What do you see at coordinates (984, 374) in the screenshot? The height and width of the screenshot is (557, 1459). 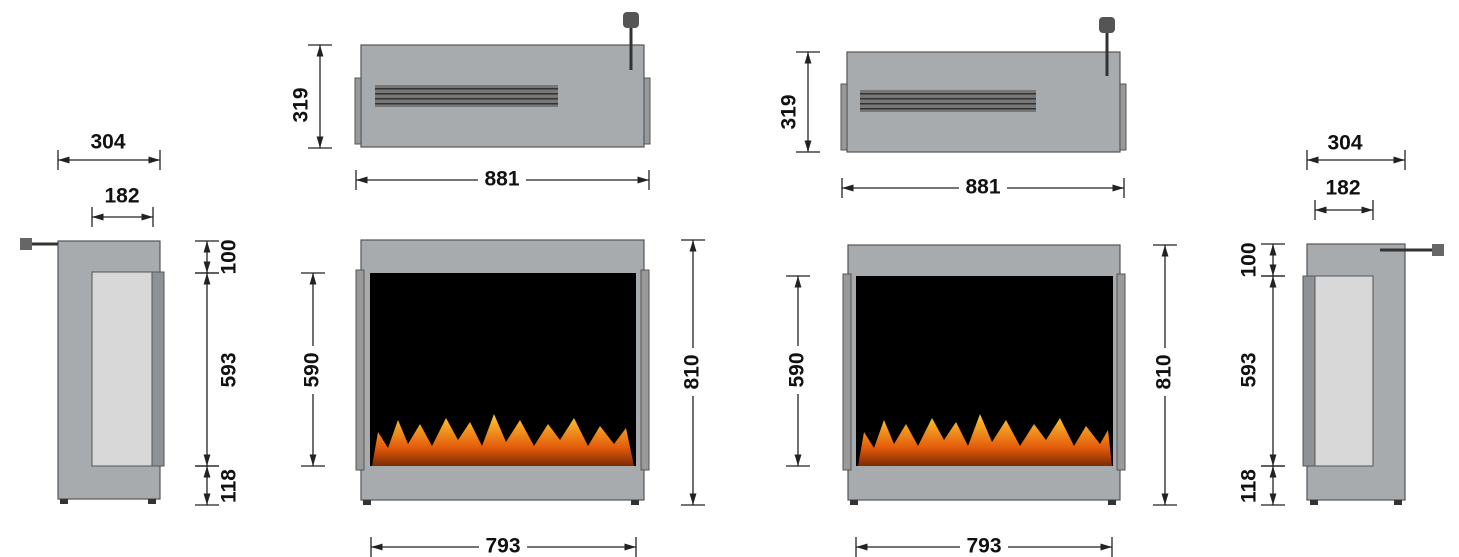 I see `front-view-right` at bounding box center [984, 374].